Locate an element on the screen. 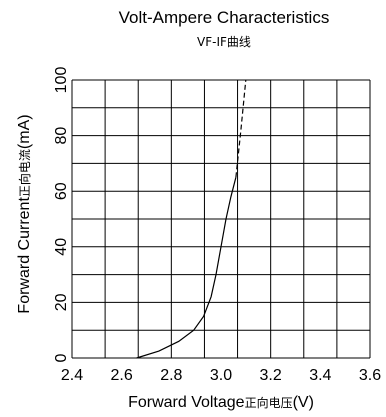  chart-title: Volt-Ampere Characteristics is located at coordinates (224, 17).